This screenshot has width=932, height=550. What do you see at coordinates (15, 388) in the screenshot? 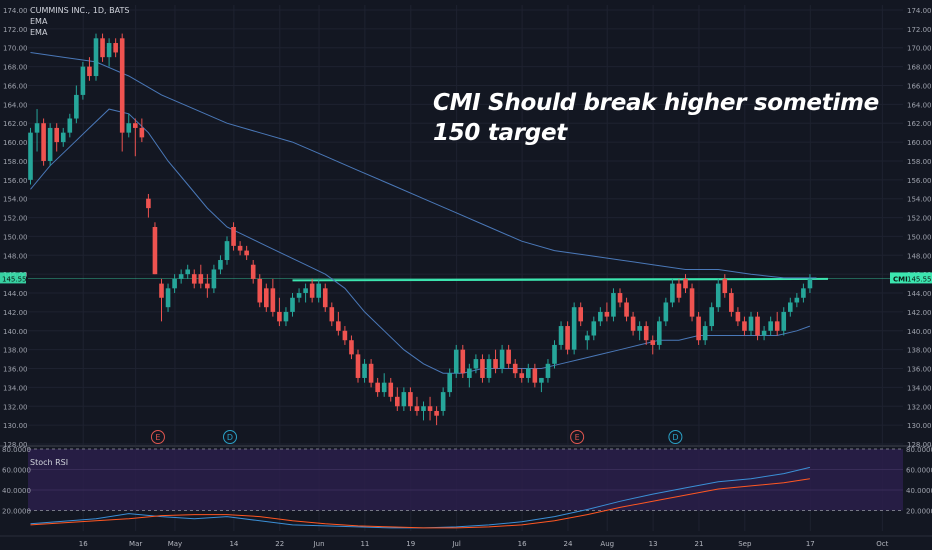
I see `price-tick-left: 134.00` at bounding box center [15, 388].